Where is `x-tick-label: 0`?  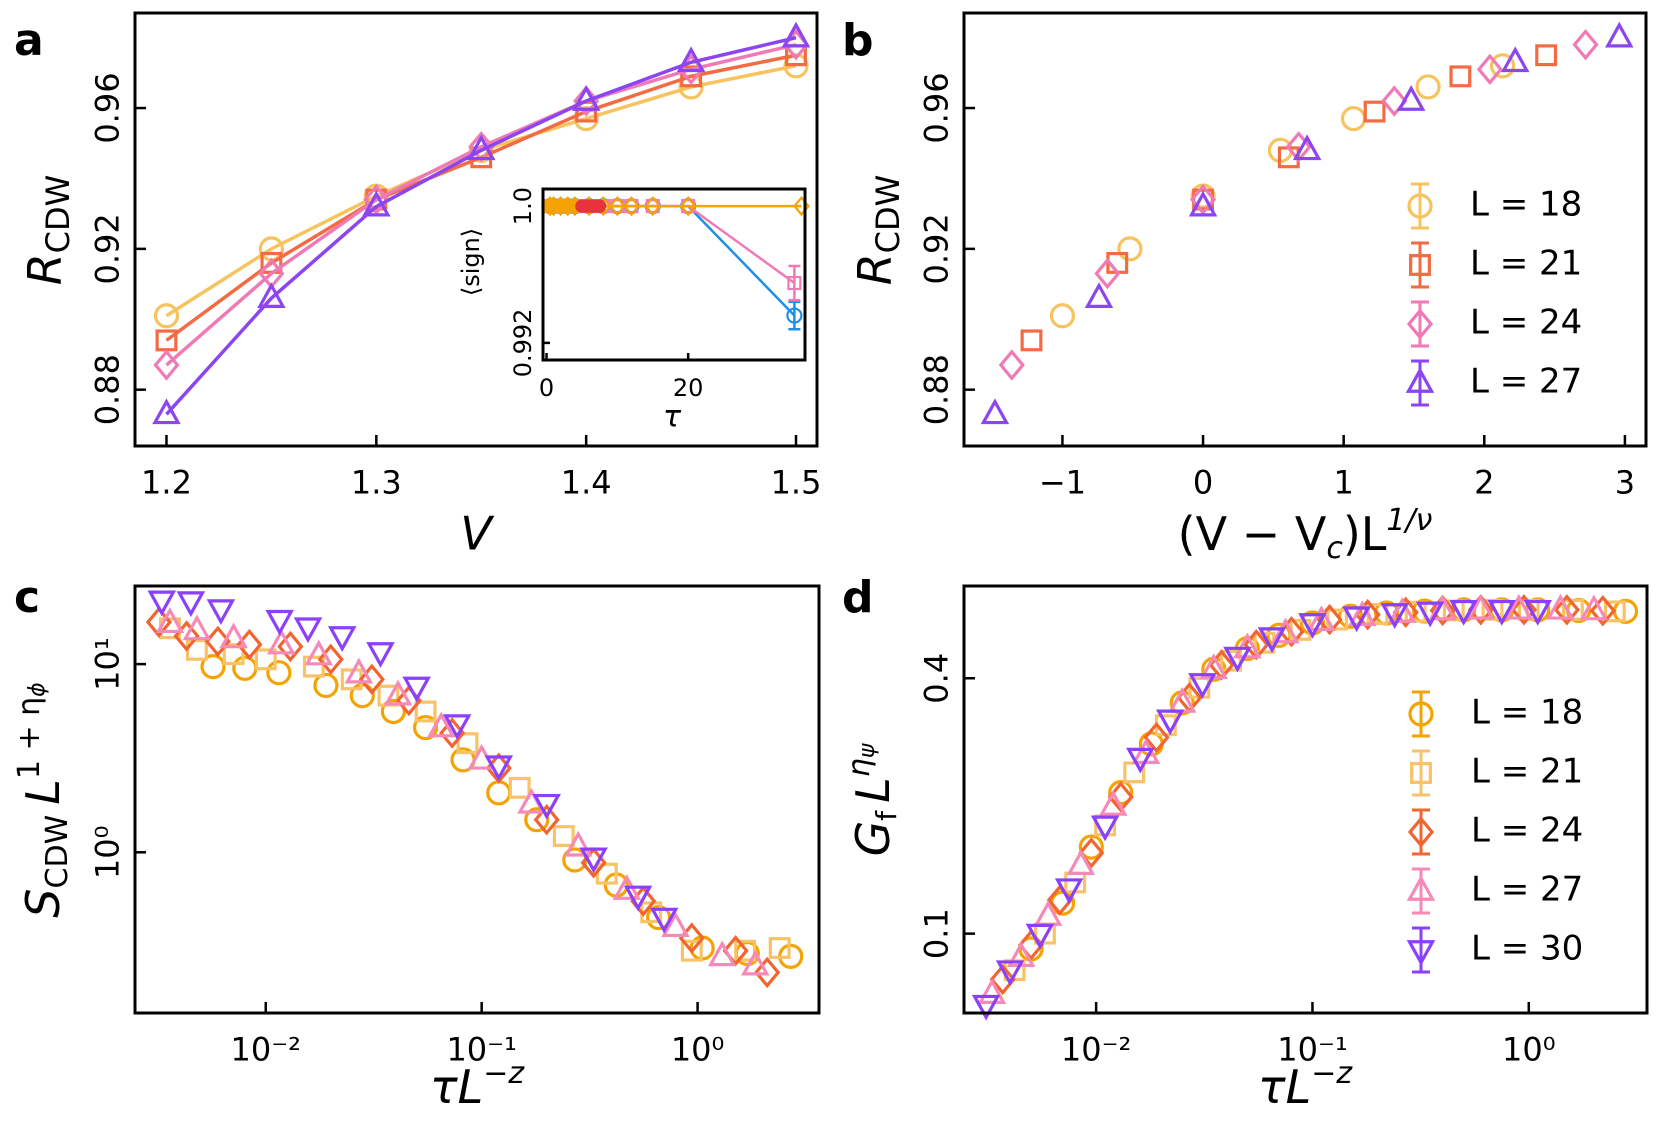
x-tick-label: 0 is located at coordinates (546, 388).